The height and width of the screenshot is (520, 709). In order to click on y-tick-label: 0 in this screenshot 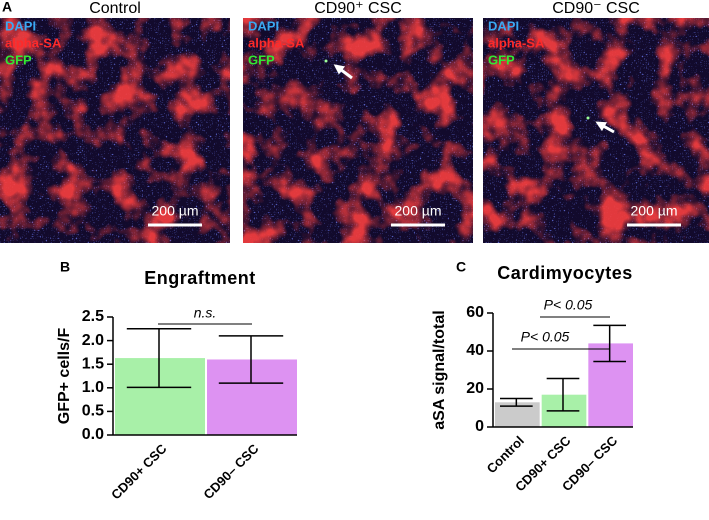, I will do `click(479, 426)`.